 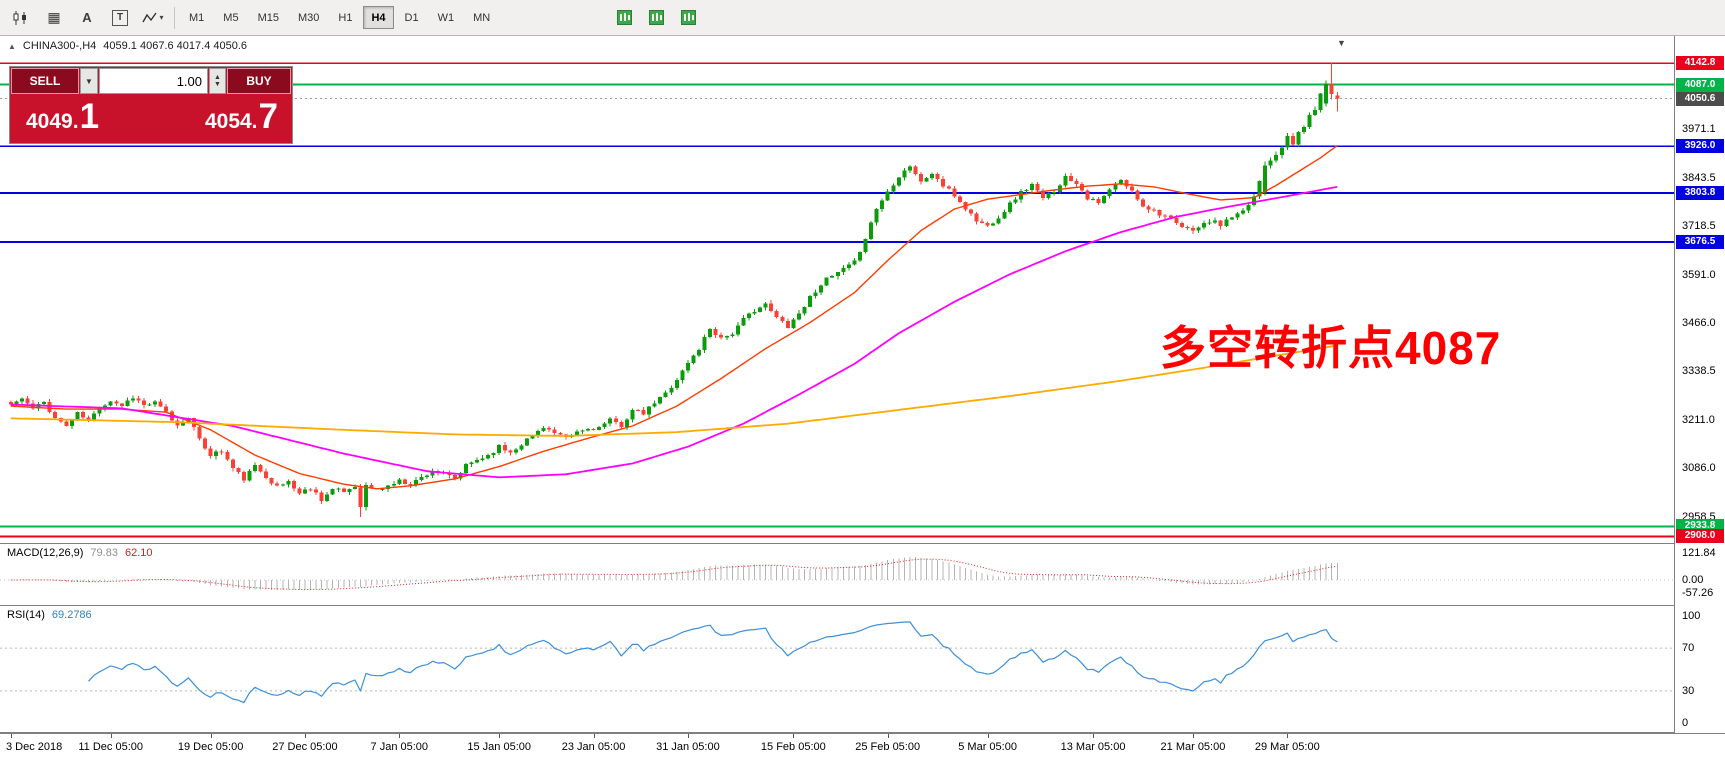 I want to click on rsi-tick-label: 30, so click(x=1688, y=690).